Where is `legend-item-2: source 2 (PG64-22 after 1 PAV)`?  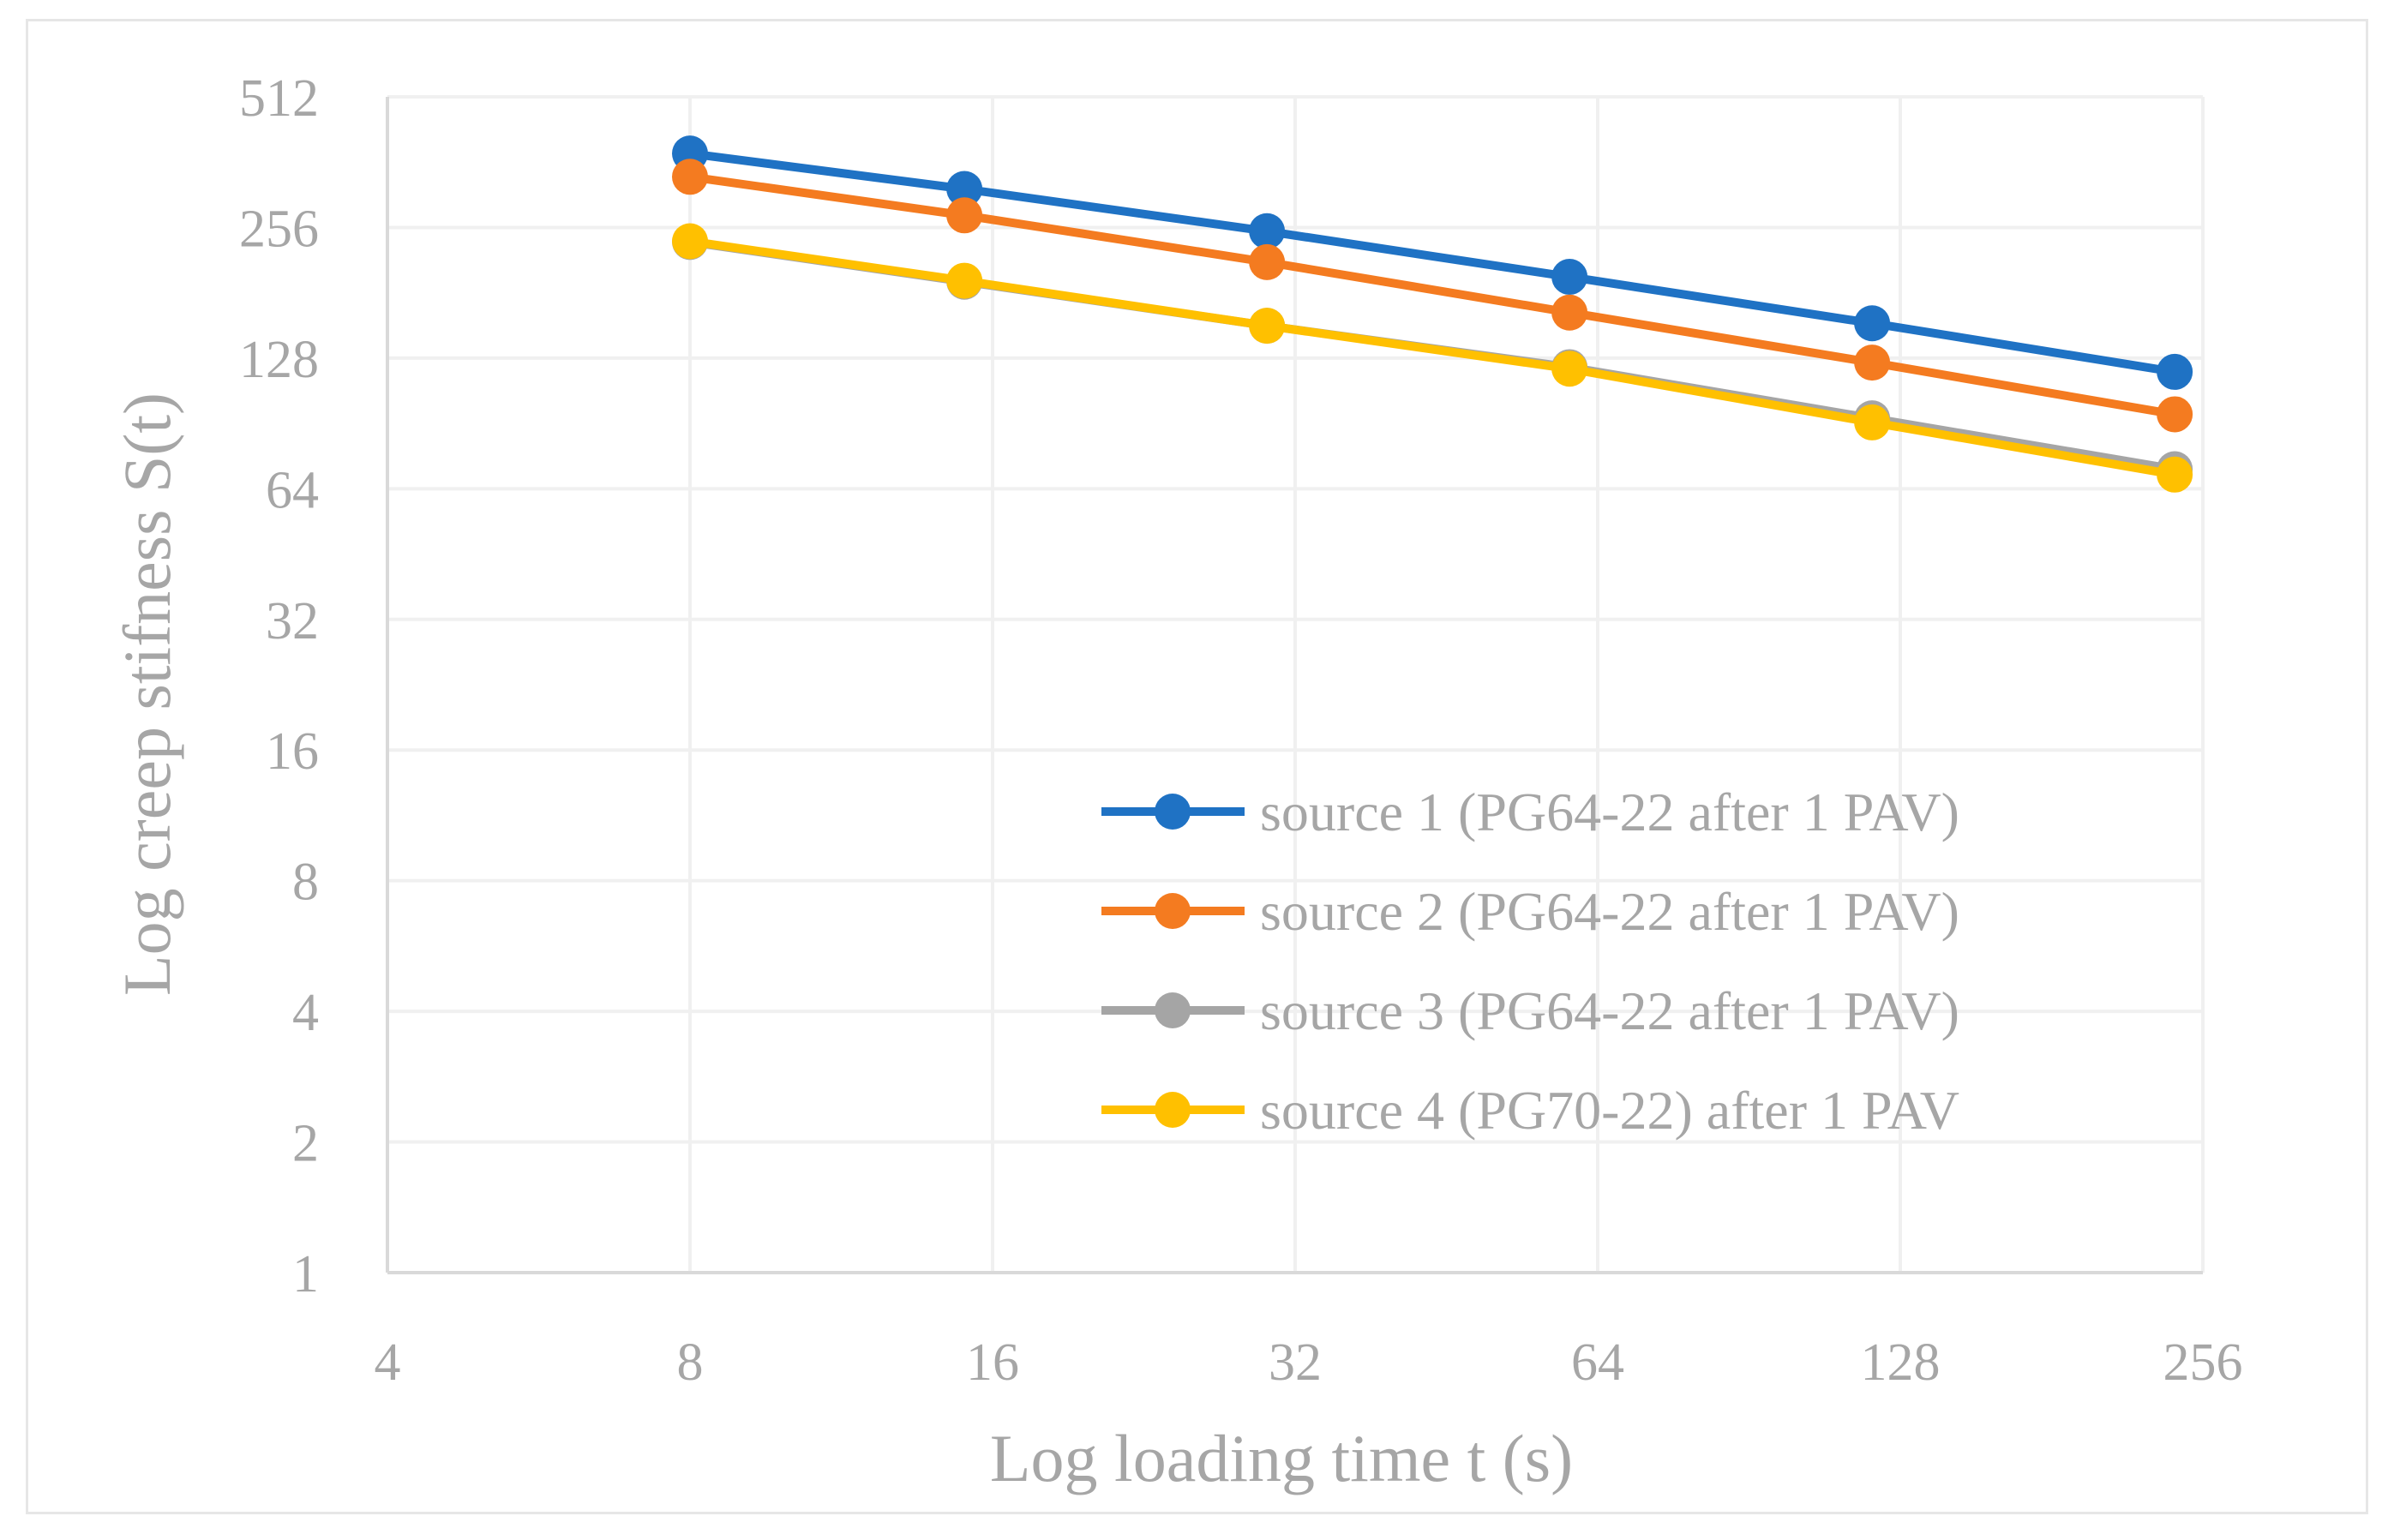
legend-item-2: source 2 (PG64-22 after 1 PAV) is located at coordinates (1530, 911).